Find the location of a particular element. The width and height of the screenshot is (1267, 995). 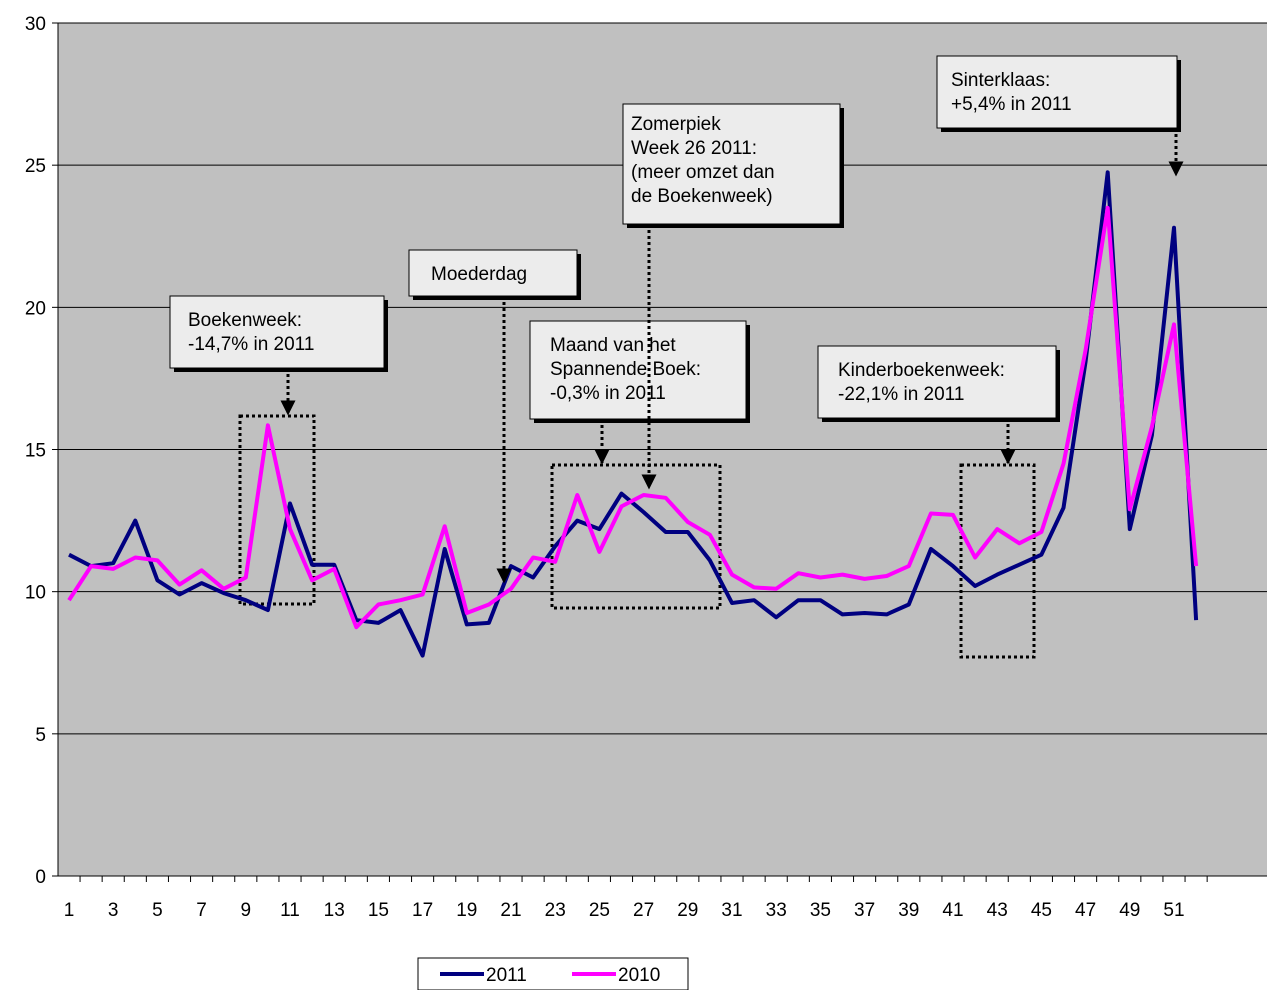

y-tick-label: 30 is located at coordinates (35, 24).